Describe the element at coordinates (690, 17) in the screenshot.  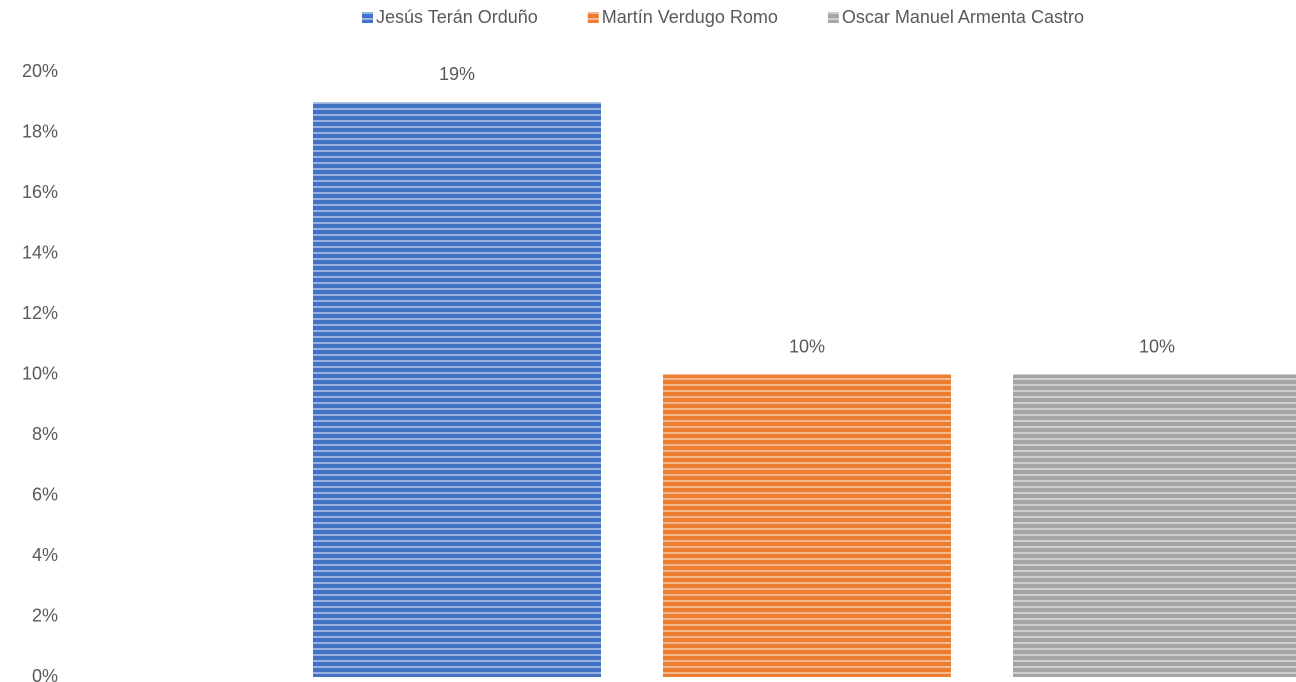
I see `legend-label: Martín Verdugo Romo` at that location.